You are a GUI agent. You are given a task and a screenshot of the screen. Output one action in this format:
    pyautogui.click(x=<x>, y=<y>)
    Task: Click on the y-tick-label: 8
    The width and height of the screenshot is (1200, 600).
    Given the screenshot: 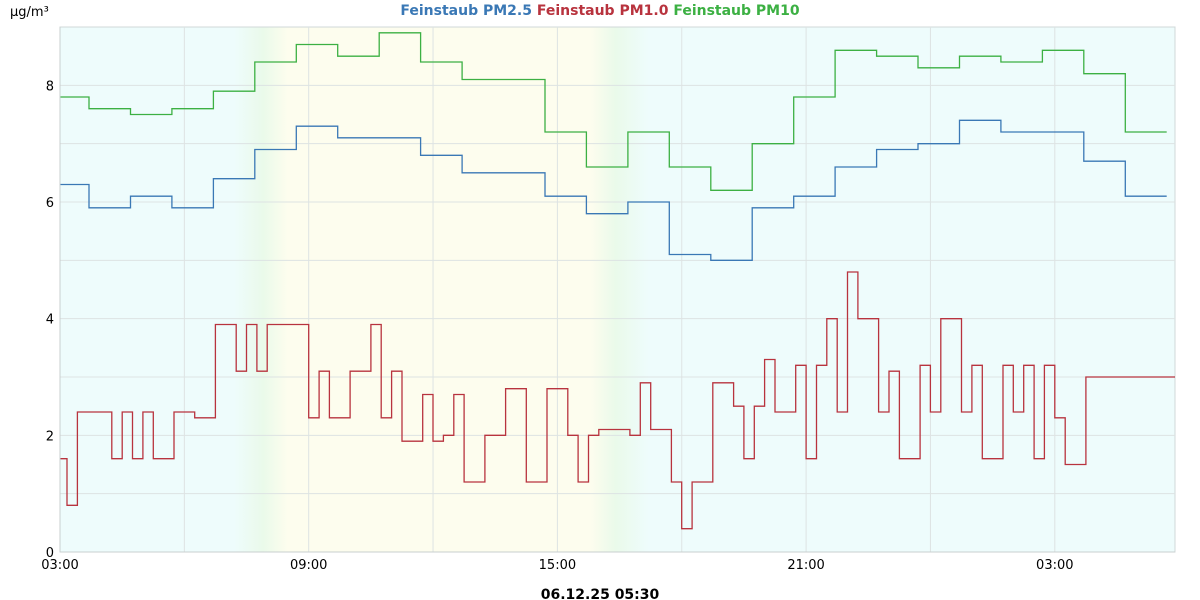 What is the action you would take?
    pyautogui.click(x=50, y=86)
    